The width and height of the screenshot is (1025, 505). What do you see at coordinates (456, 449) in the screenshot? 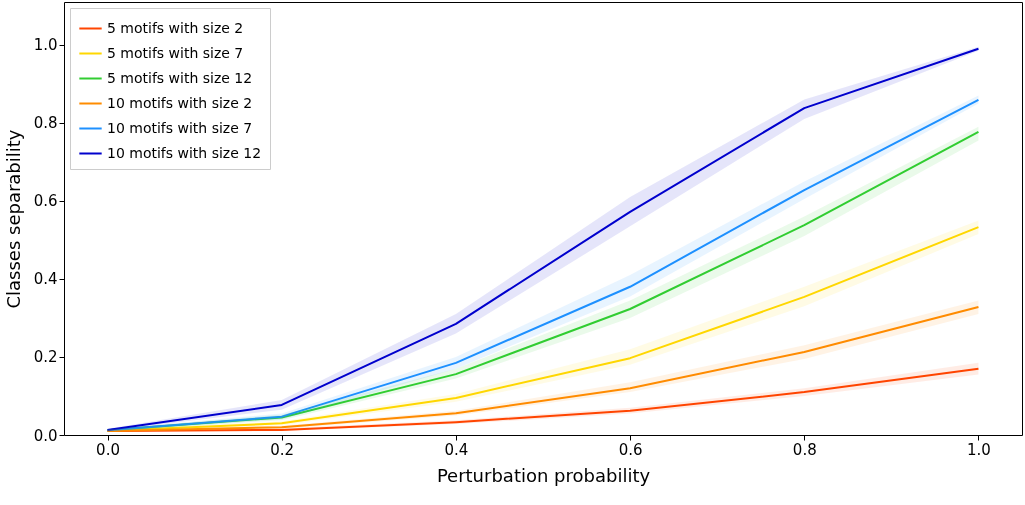
I see `x-tick-label: 0.4` at bounding box center [456, 449].